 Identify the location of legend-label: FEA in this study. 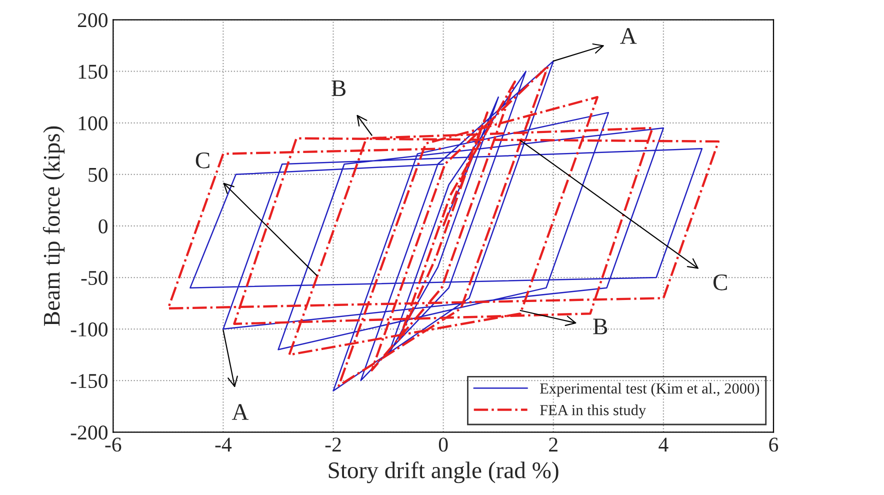
(593, 411).